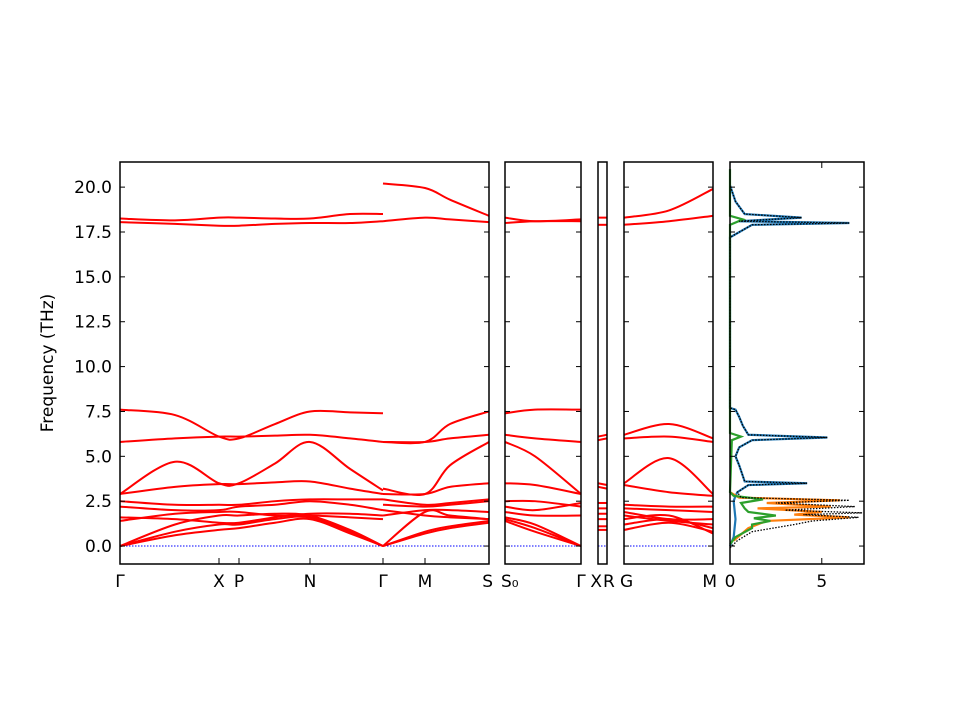 The height and width of the screenshot is (724, 960). I want to click on y-tick-label: 7.5, so click(98, 412).